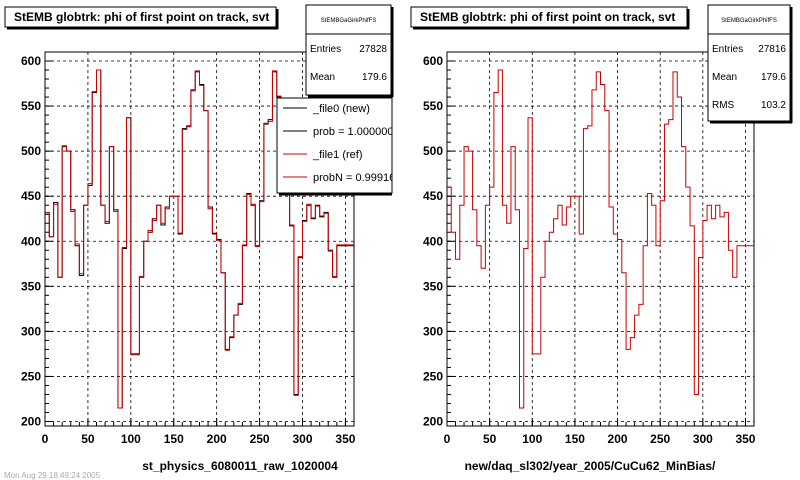 The height and width of the screenshot is (480, 800). Describe the element at coordinates (337, 155) in the screenshot. I see `legend-label: _file1 (ref)` at that location.